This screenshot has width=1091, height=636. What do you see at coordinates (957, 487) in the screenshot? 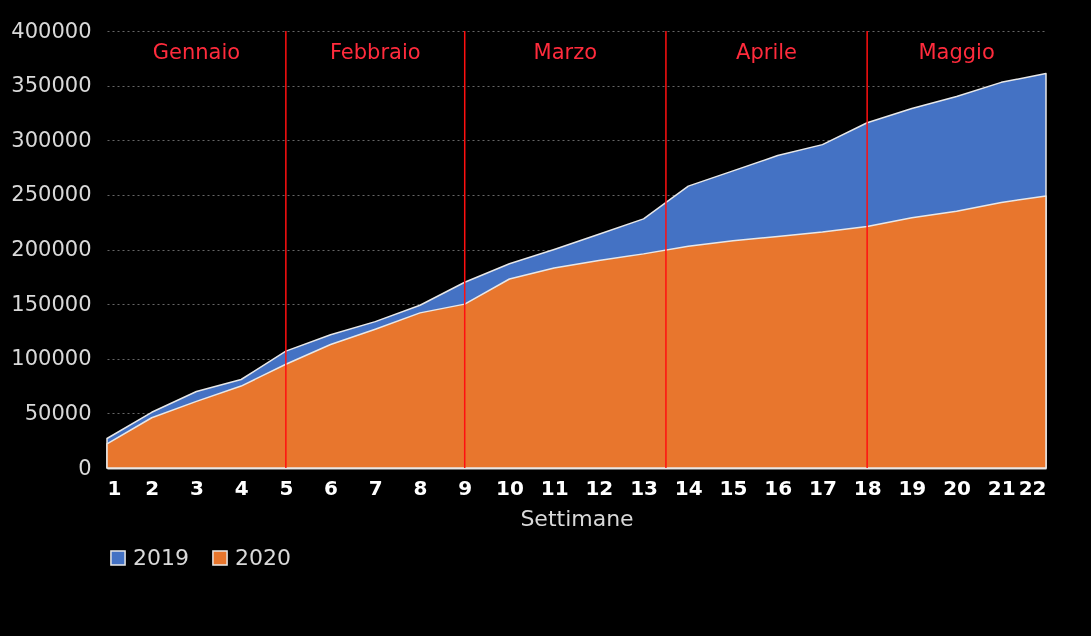
I see `x-tick-label: 20` at bounding box center [957, 487].